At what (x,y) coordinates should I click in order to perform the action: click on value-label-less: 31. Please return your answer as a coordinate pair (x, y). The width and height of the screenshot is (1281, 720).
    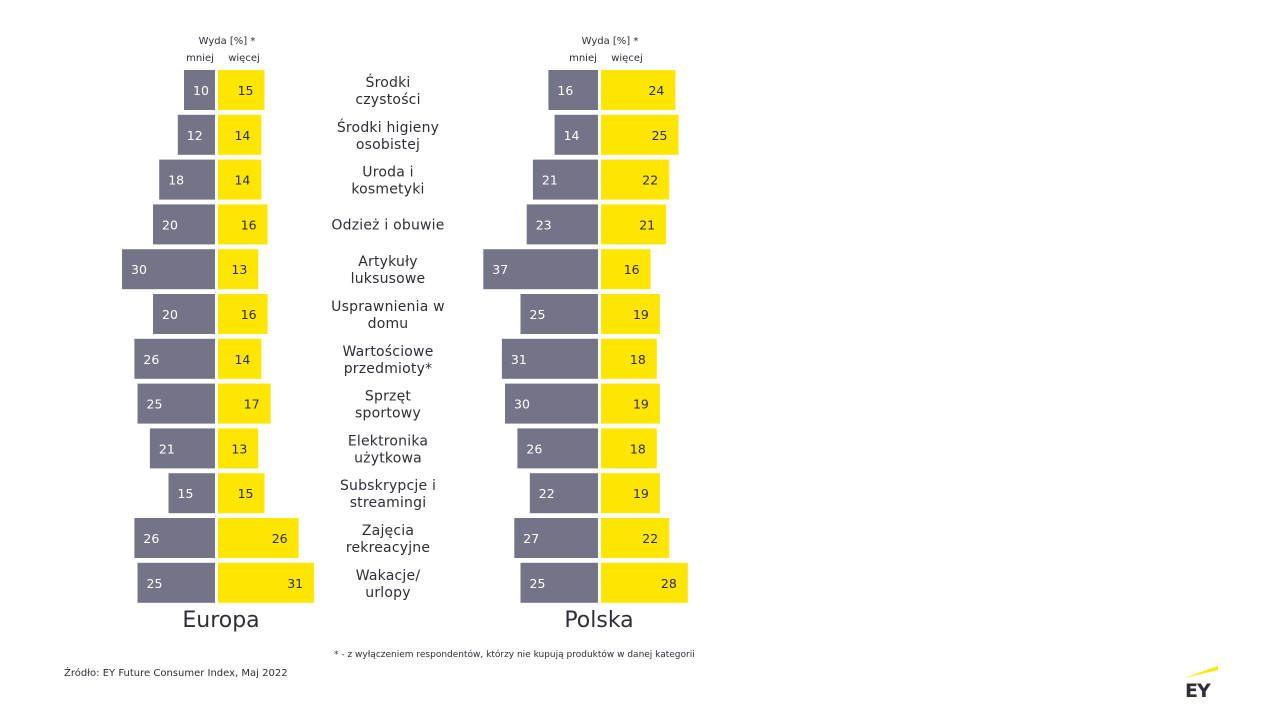
    Looking at the image, I should click on (519, 359).